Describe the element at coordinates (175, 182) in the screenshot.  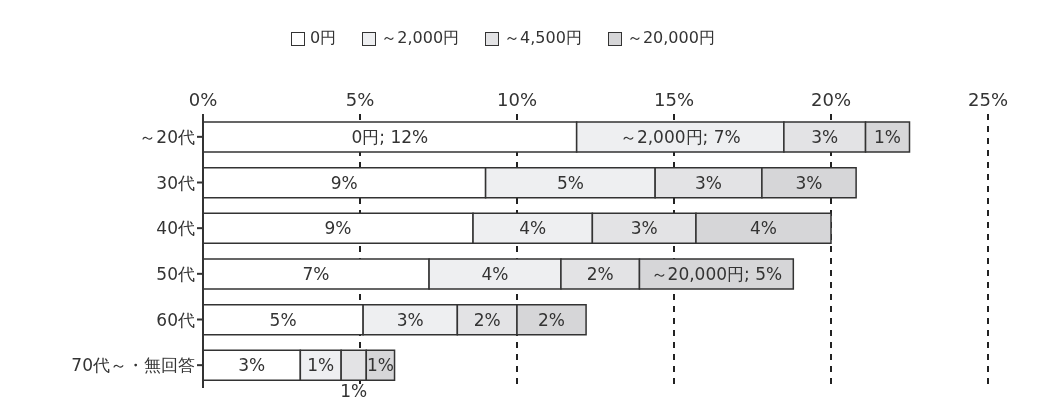
I see `y-tick-label: 30代` at that location.